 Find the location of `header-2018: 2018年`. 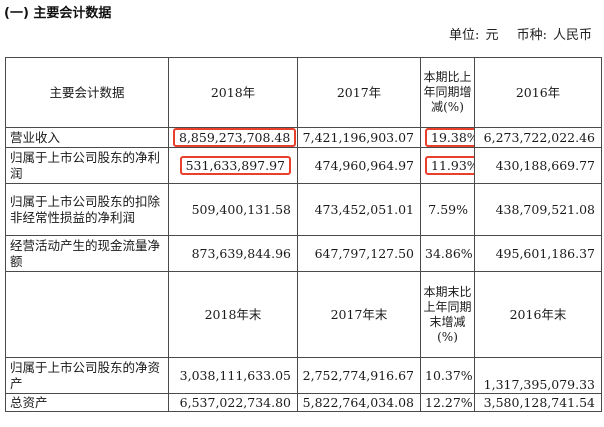

header-2018: 2018年 is located at coordinates (233, 92).